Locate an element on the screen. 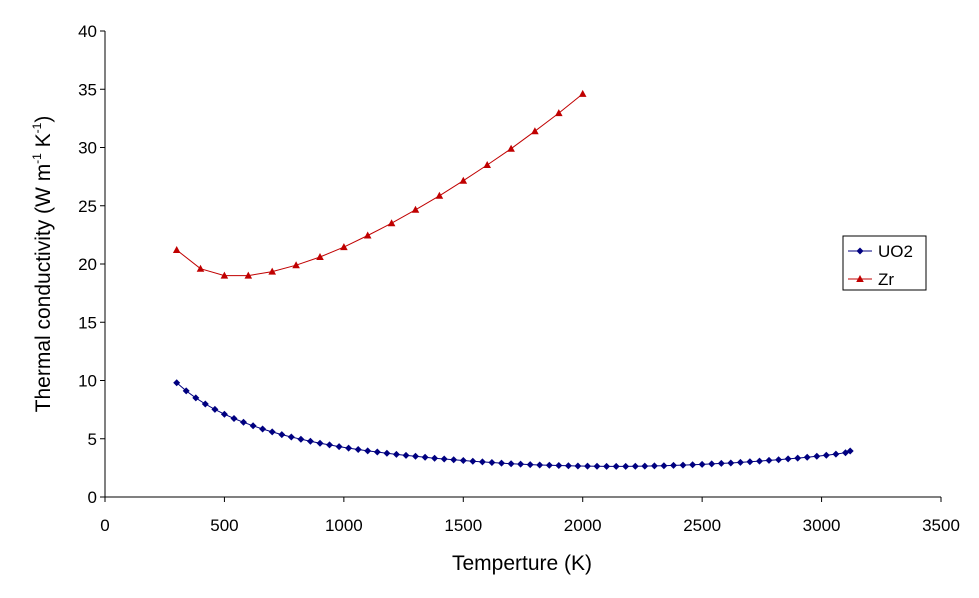  legend-uo2-label: UO2 is located at coordinates (895, 251).